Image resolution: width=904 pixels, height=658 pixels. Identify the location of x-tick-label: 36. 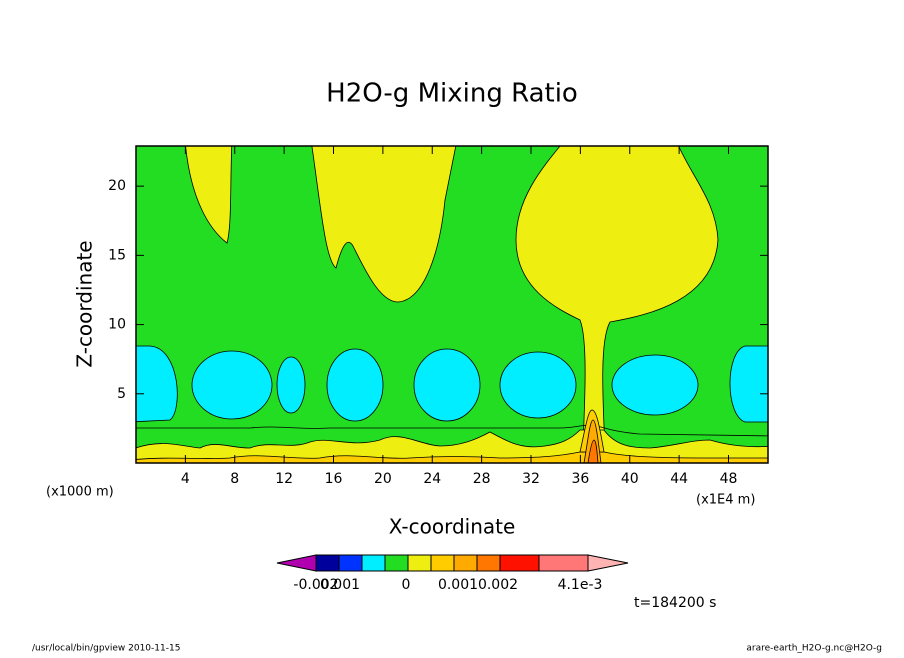
(580, 479).